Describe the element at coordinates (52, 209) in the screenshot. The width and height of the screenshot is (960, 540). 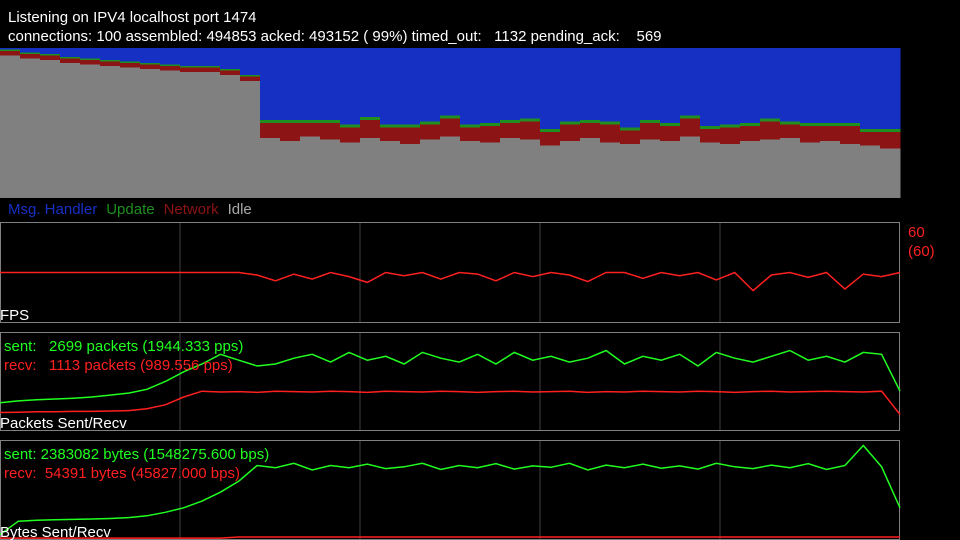
I see `legend-entry: Msg. Handler` at that location.